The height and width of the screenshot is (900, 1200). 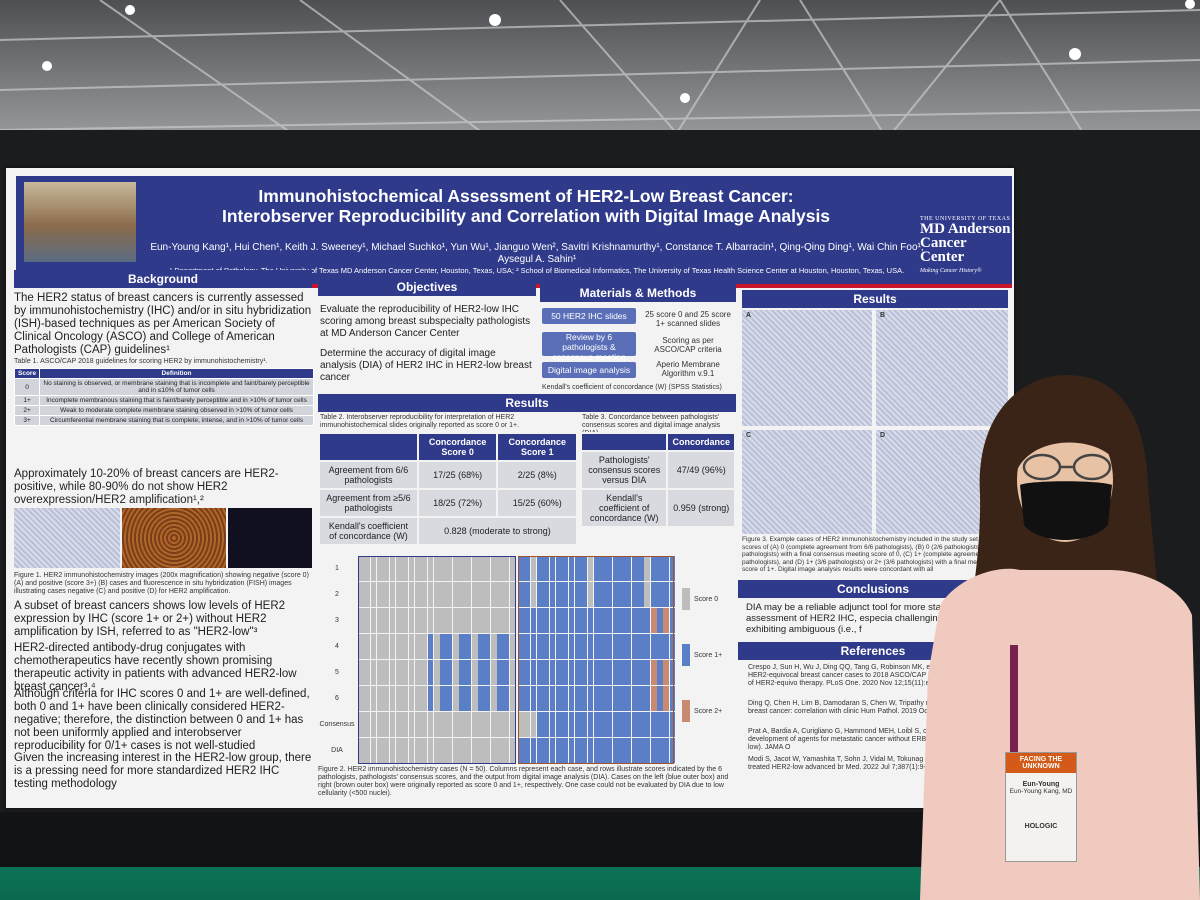 What do you see at coordinates (1041, 763) in the screenshot?
I see `badge-event: FACING THE UNKNOWN` at bounding box center [1041, 763].